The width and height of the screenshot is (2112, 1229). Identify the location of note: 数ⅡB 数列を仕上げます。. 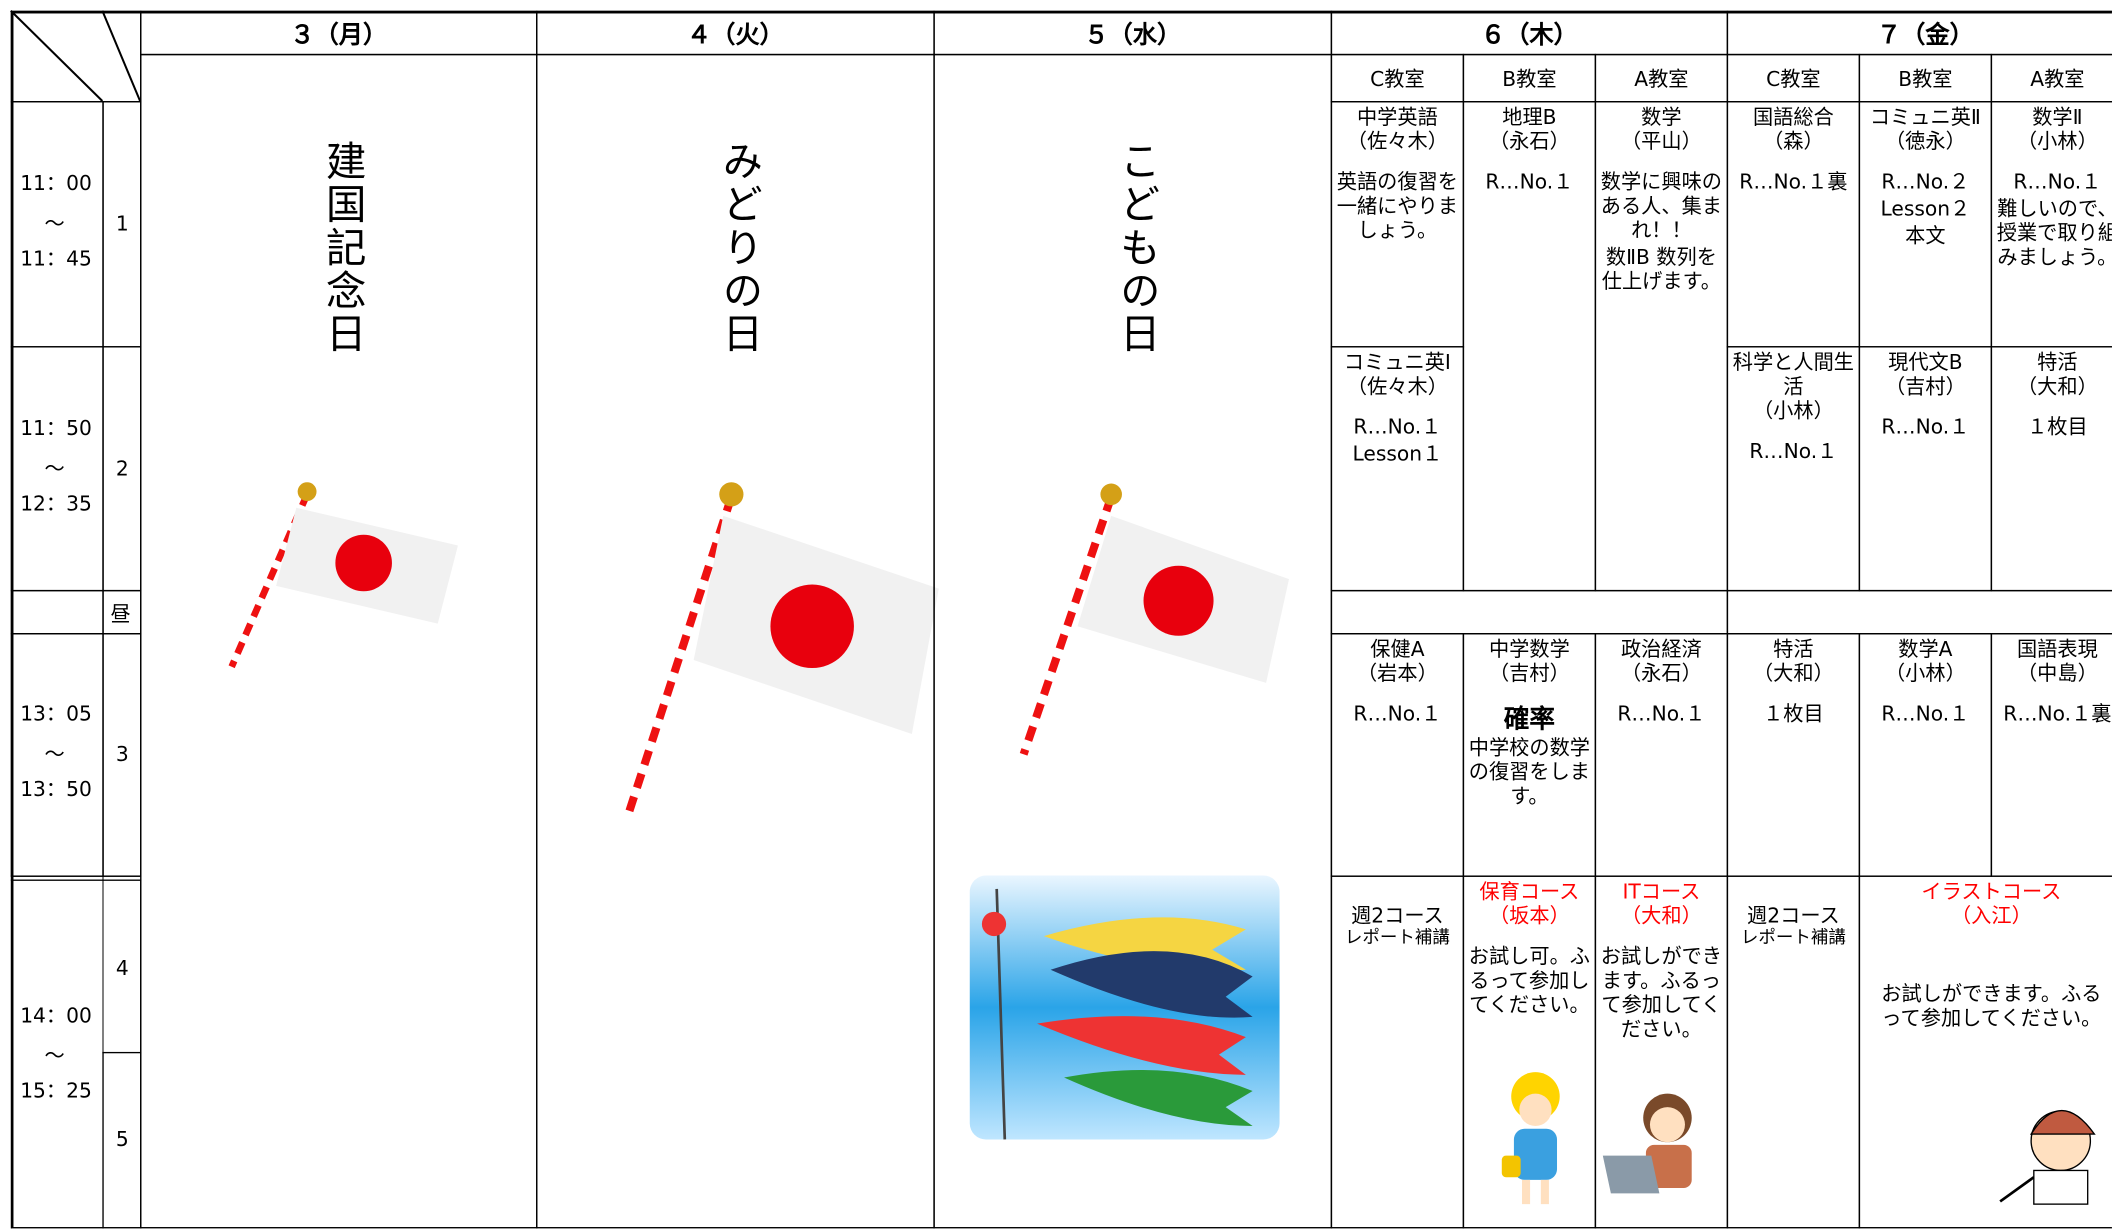
(1661, 269).